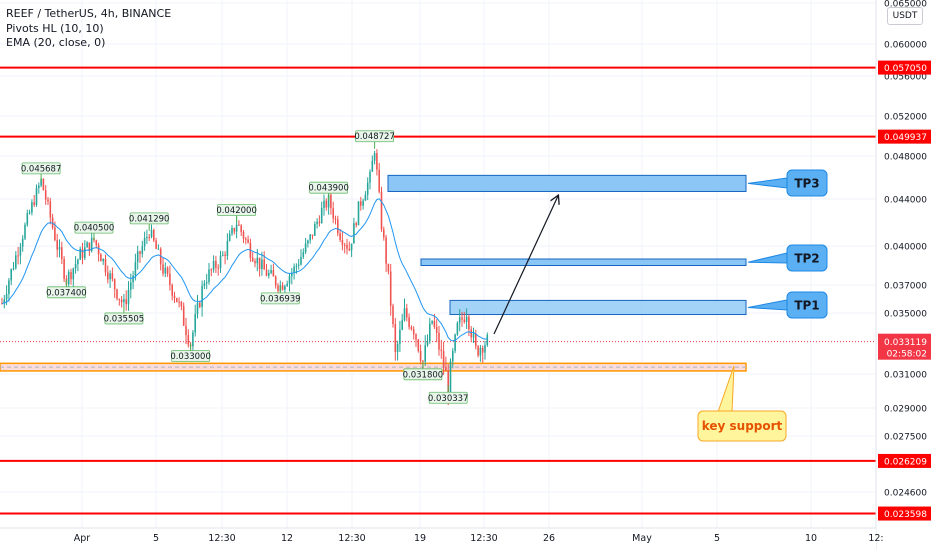 The width and height of the screenshot is (932, 555). I want to click on pivot-label-text: 0.041290, so click(149, 219).